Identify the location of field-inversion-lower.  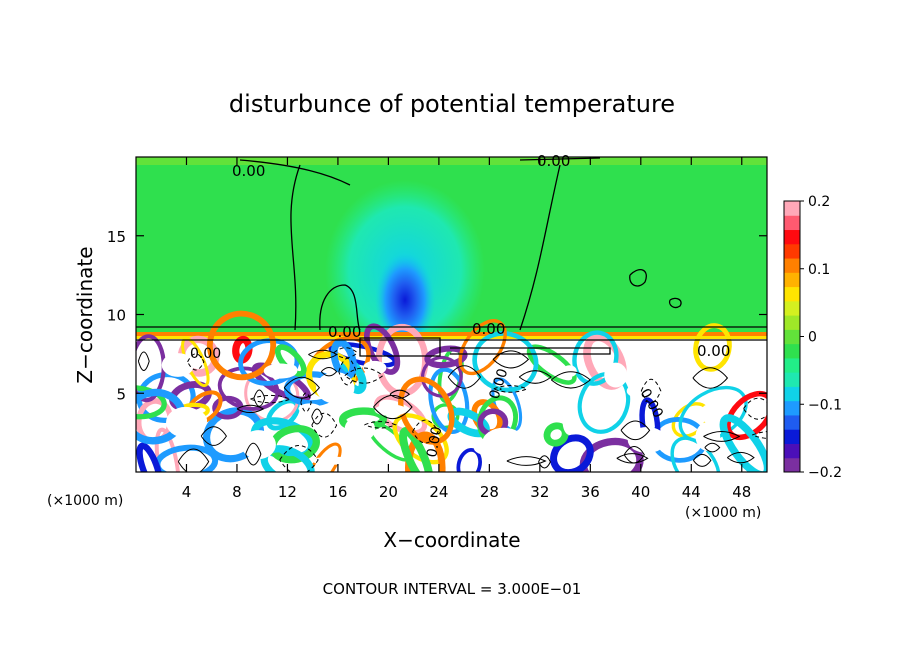
(451, 337).